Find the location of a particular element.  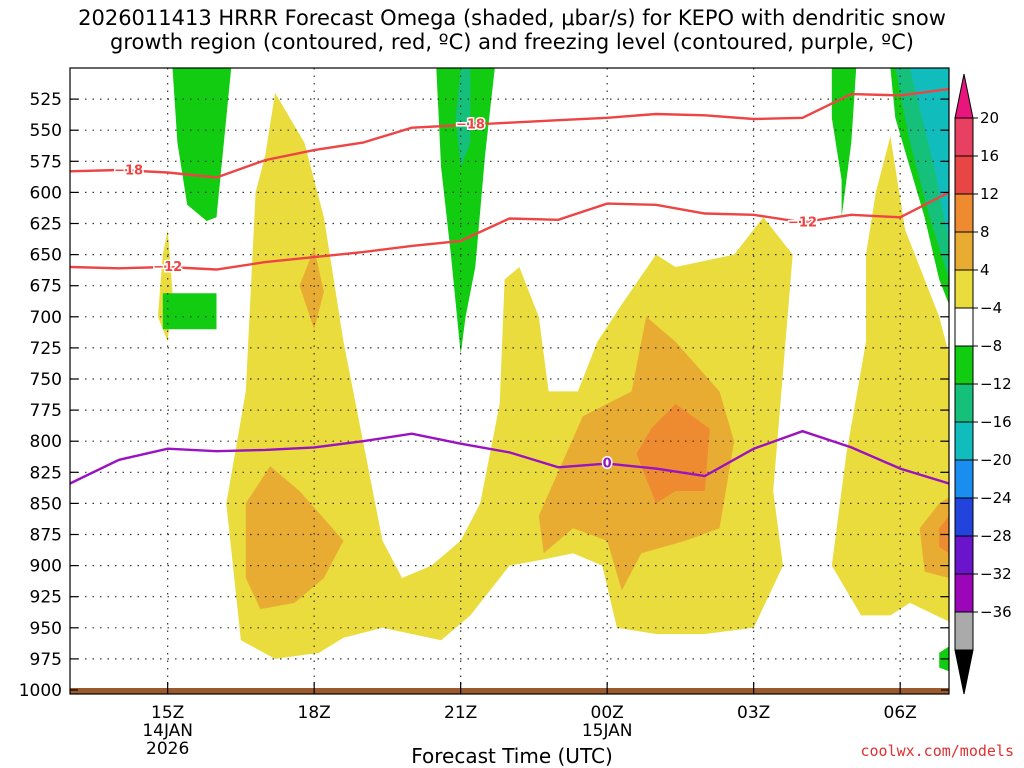

y-tick-label-925: 925 is located at coordinates (46, 598).